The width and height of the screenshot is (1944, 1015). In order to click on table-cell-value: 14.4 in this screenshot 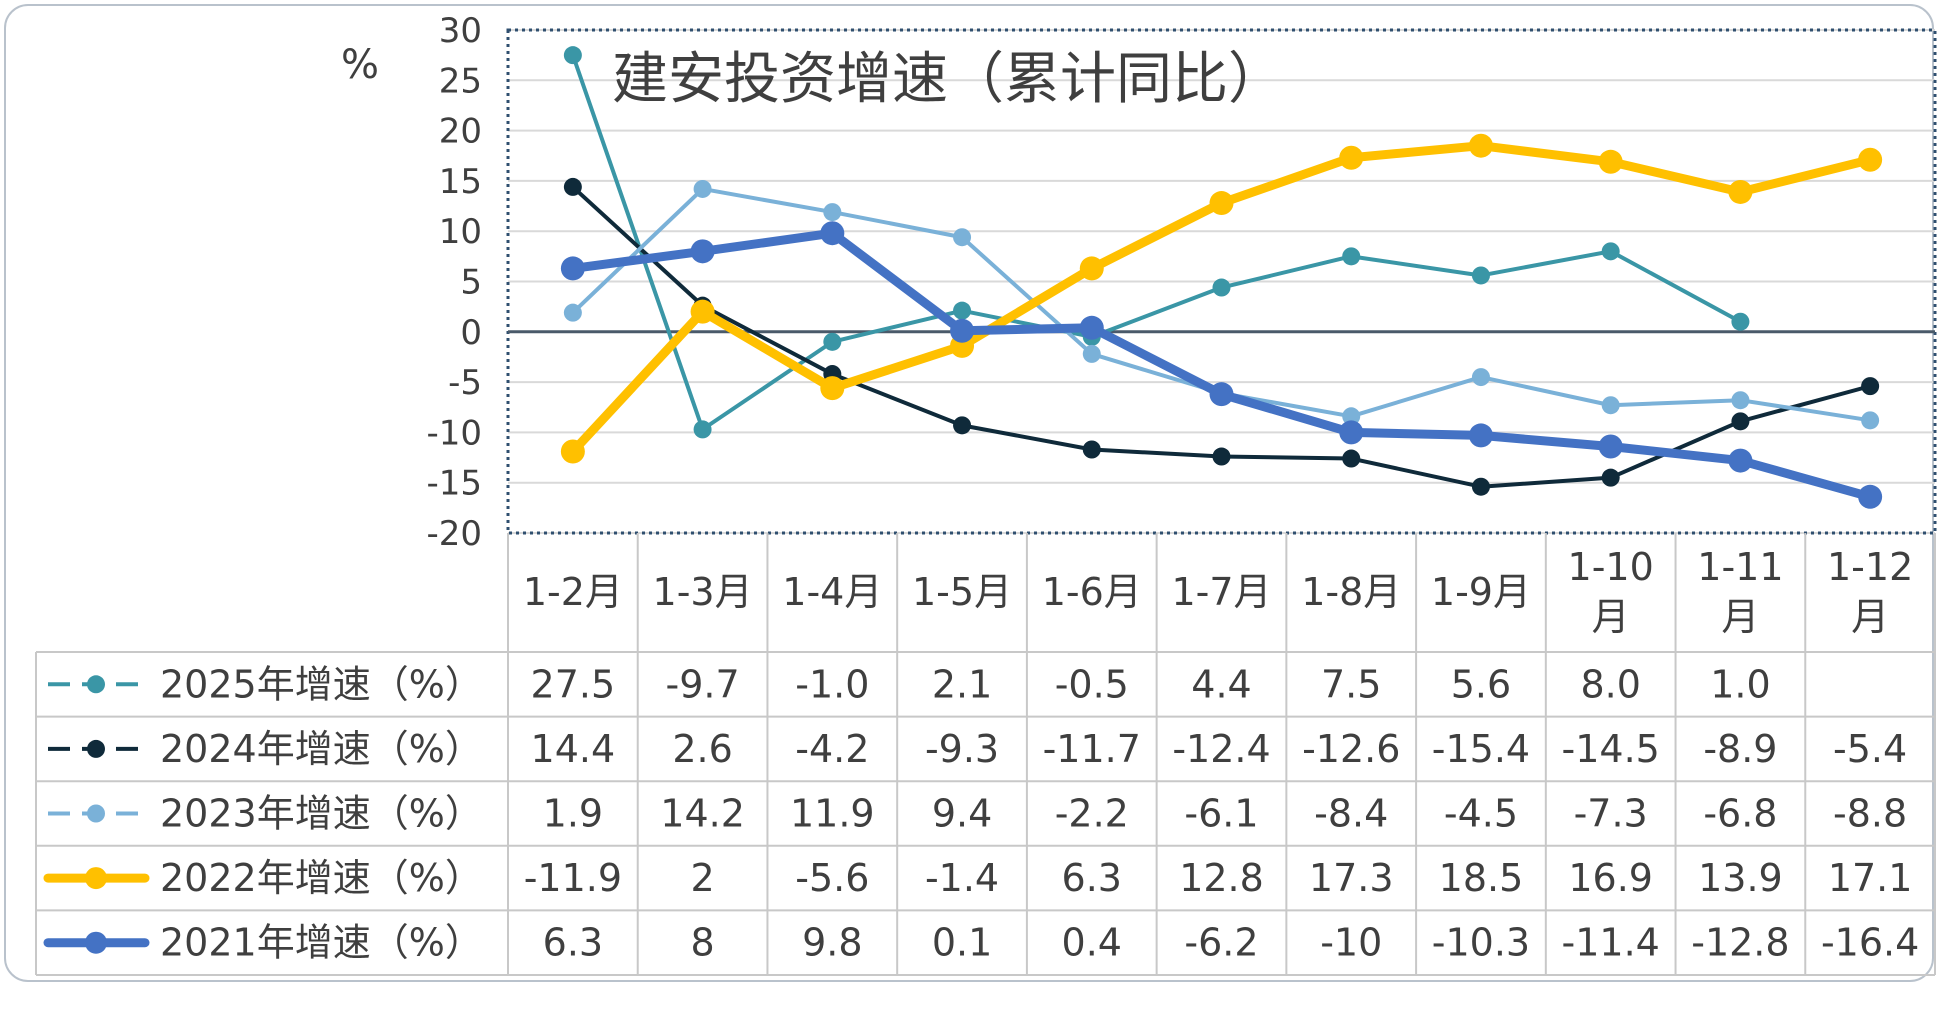, I will do `click(573, 749)`.